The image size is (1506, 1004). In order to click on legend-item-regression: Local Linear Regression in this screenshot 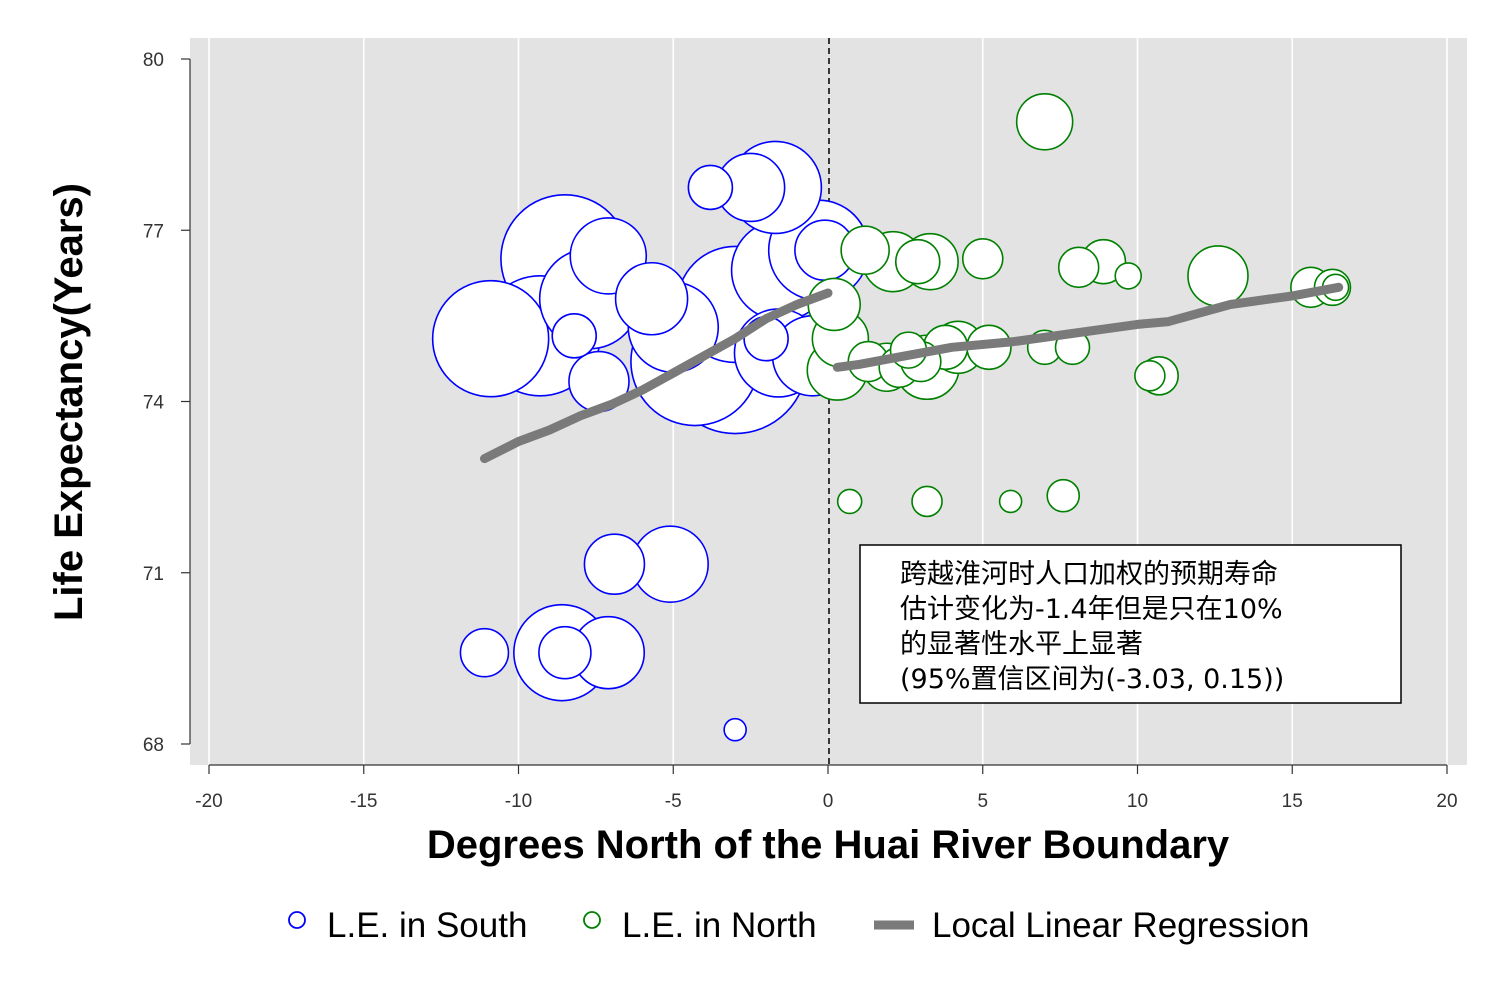, I will do `click(1091, 925)`.